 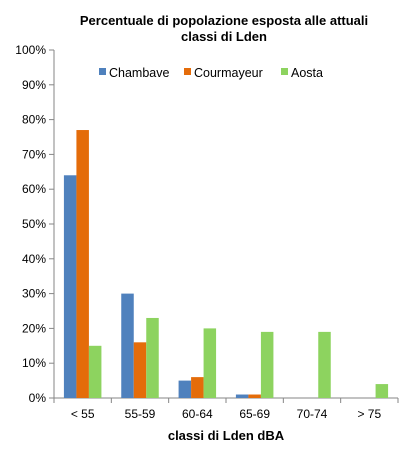 I want to click on y-tick-label: 0%, so click(x=38, y=398).